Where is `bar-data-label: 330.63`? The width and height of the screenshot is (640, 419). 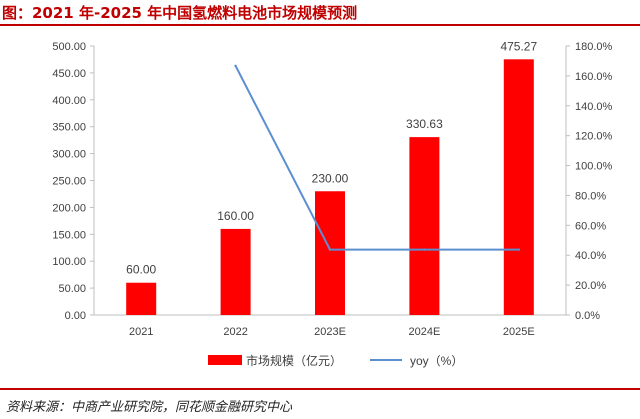 bar-data-label: 330.63 is located at coordinates (424, 124).